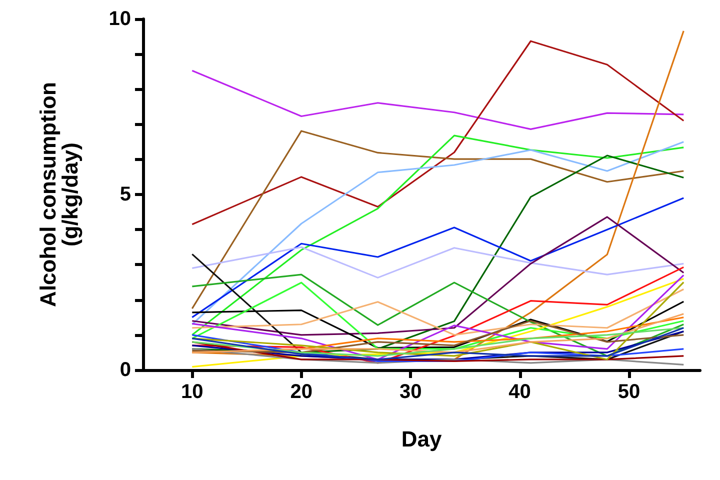 The height and width of the screenshot is (480, 720). What do you see at coordinates (519, 392) in the screenshot?
I see `x-tick-label: 40` at bounding box center [519, 392].